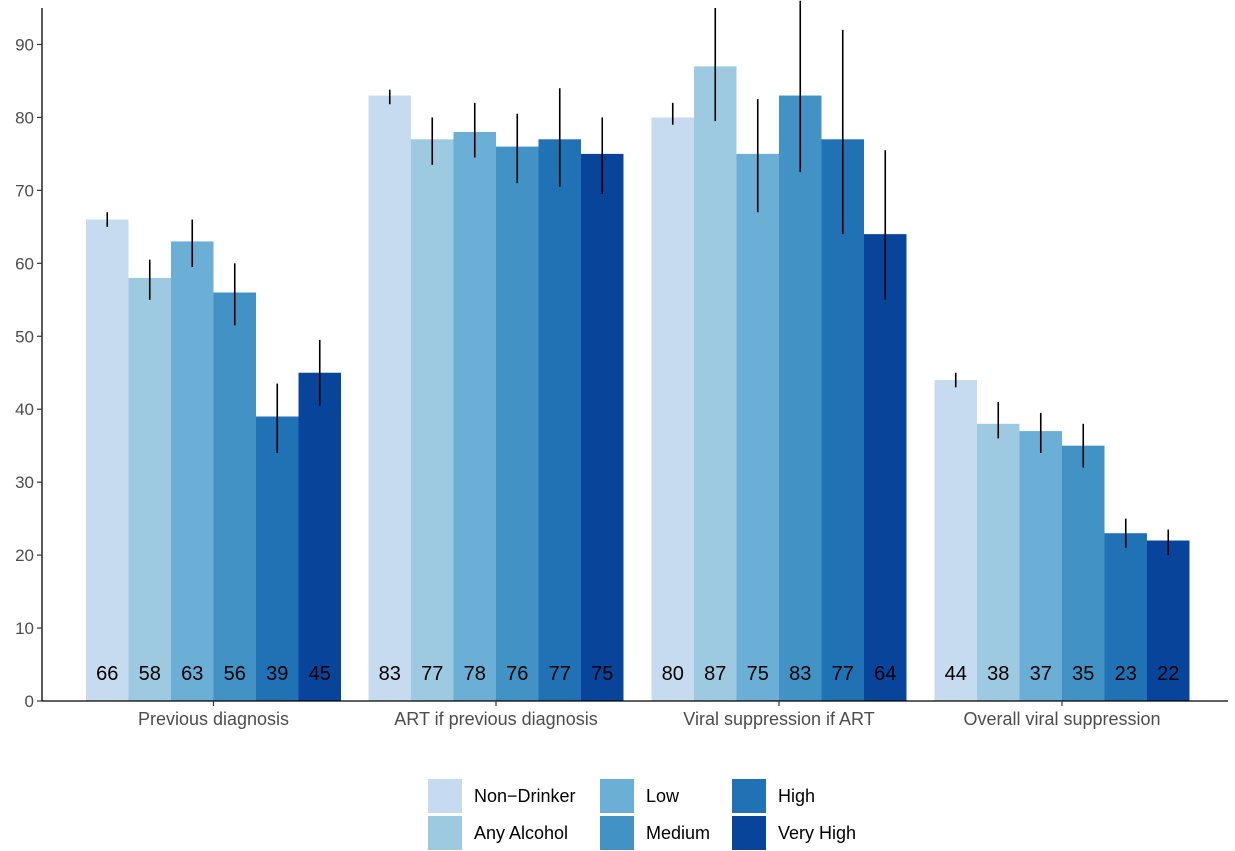 Image resolution: width=1235 pixels, height=851 pixels. I want to click on data-label: 39, so click(277, 674).